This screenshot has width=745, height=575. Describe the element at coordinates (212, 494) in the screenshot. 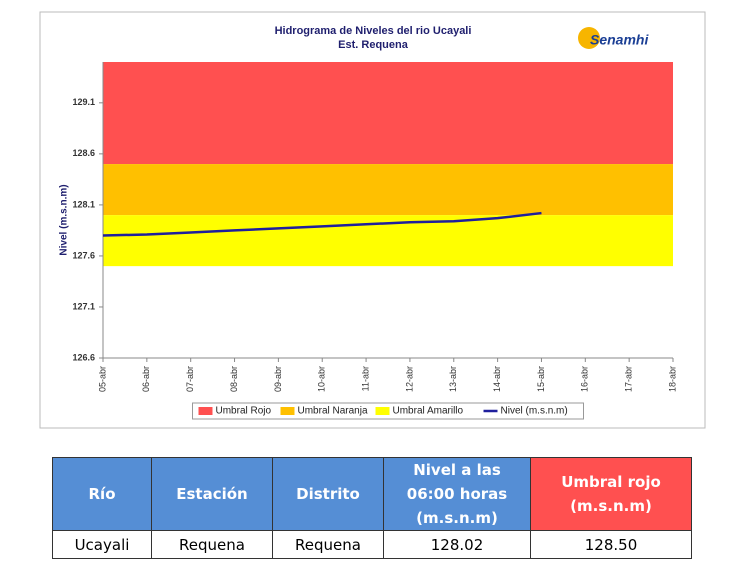

I see `header-cell: Estación` at that location.